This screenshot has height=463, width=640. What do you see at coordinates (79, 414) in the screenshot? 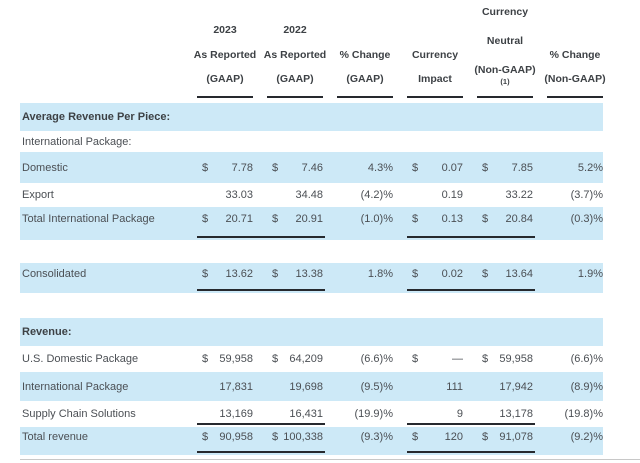
I see `row-label: Supply Chain Solutions` at bounding box center [79, 414].